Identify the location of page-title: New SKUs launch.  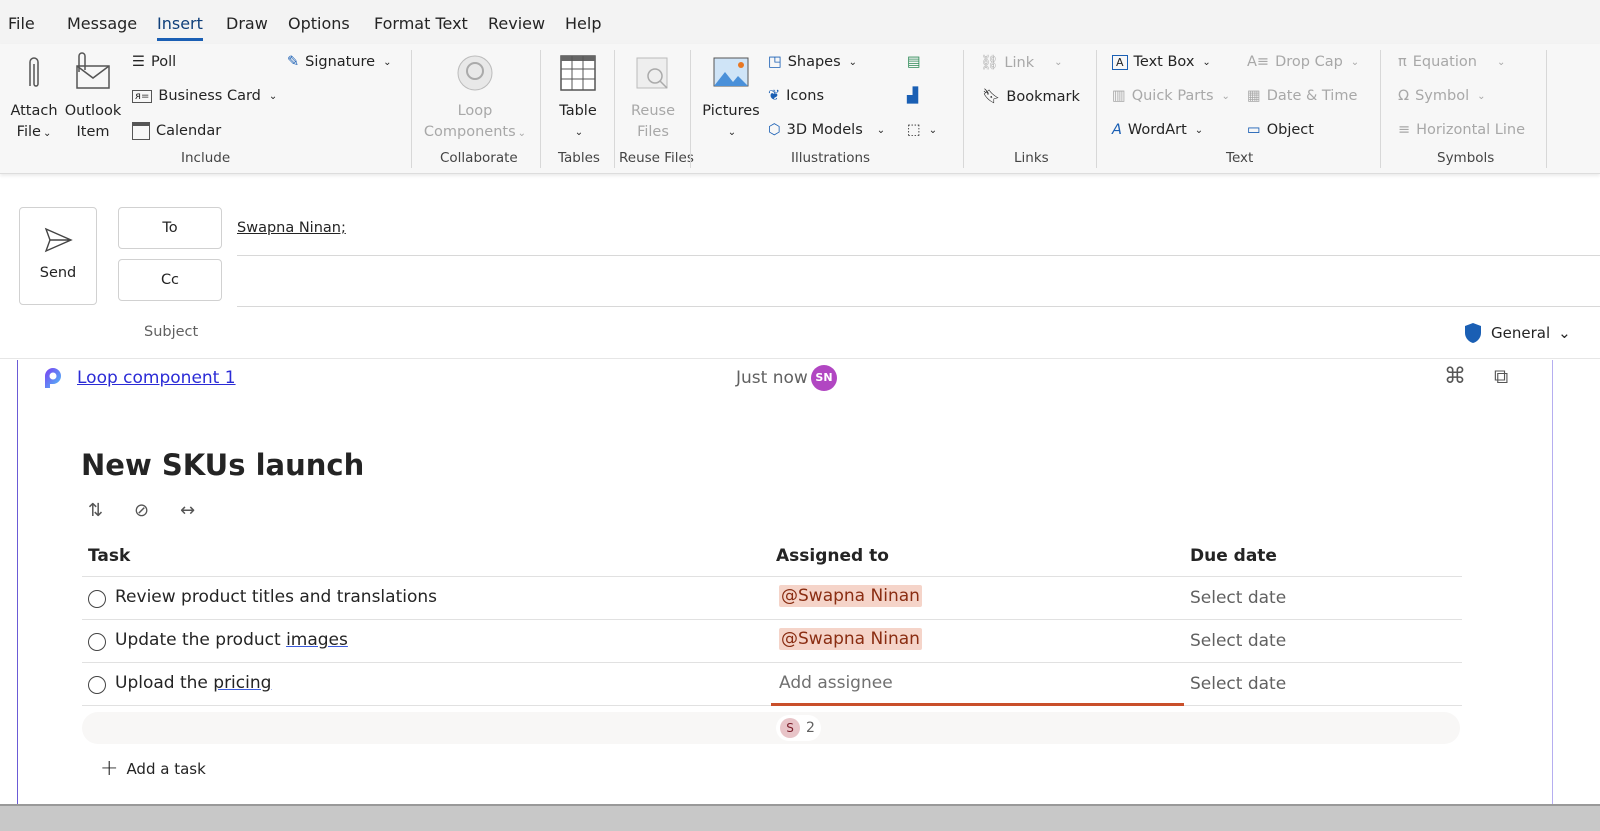
(223, 465).